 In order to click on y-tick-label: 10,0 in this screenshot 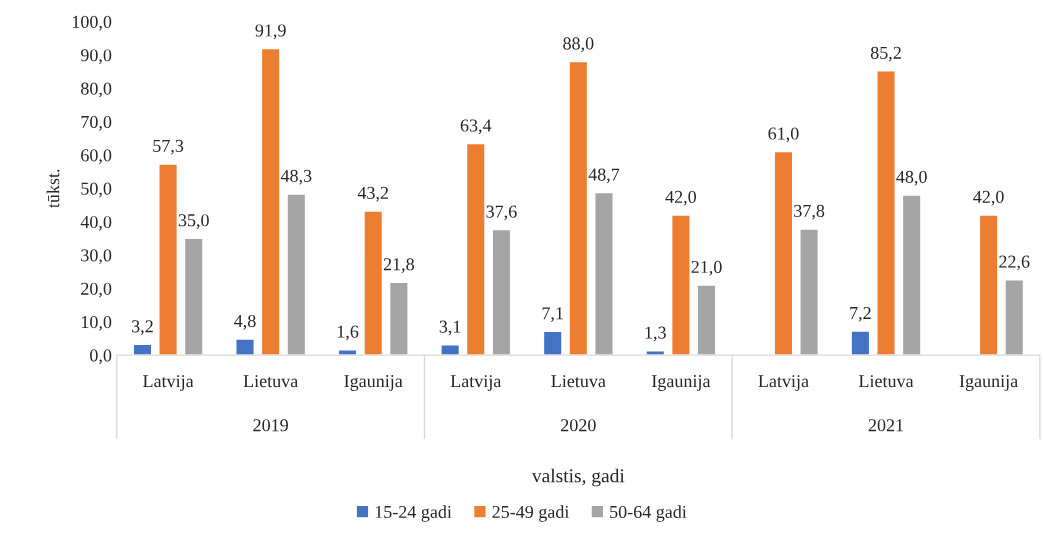, I will do `click(96, 323)`.